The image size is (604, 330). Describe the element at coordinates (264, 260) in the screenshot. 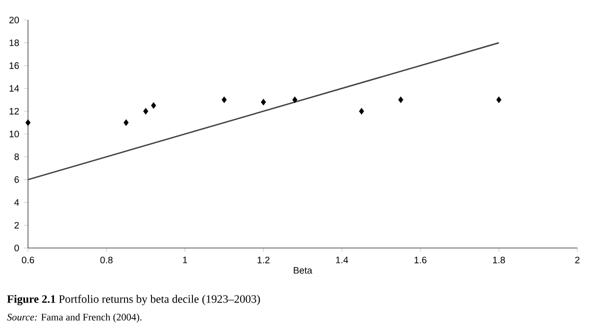

I see `x-tick-label: 1.2` at that location.